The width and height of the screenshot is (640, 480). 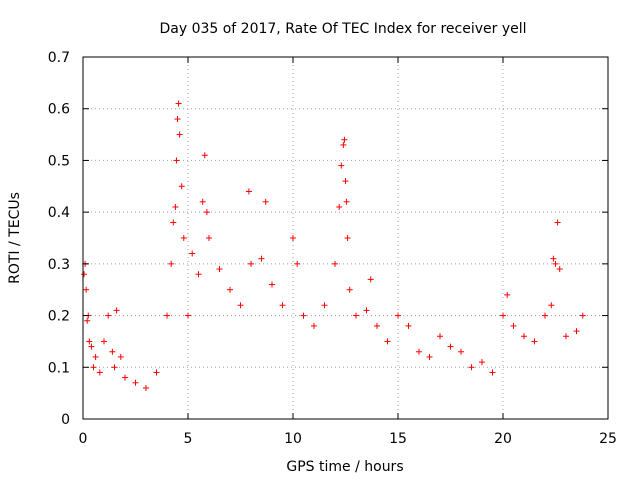 What do you see at coordinates (59, 317) in the screenshot?
I see `y-tick-label: 0.2` at bounding box center [59, 317].